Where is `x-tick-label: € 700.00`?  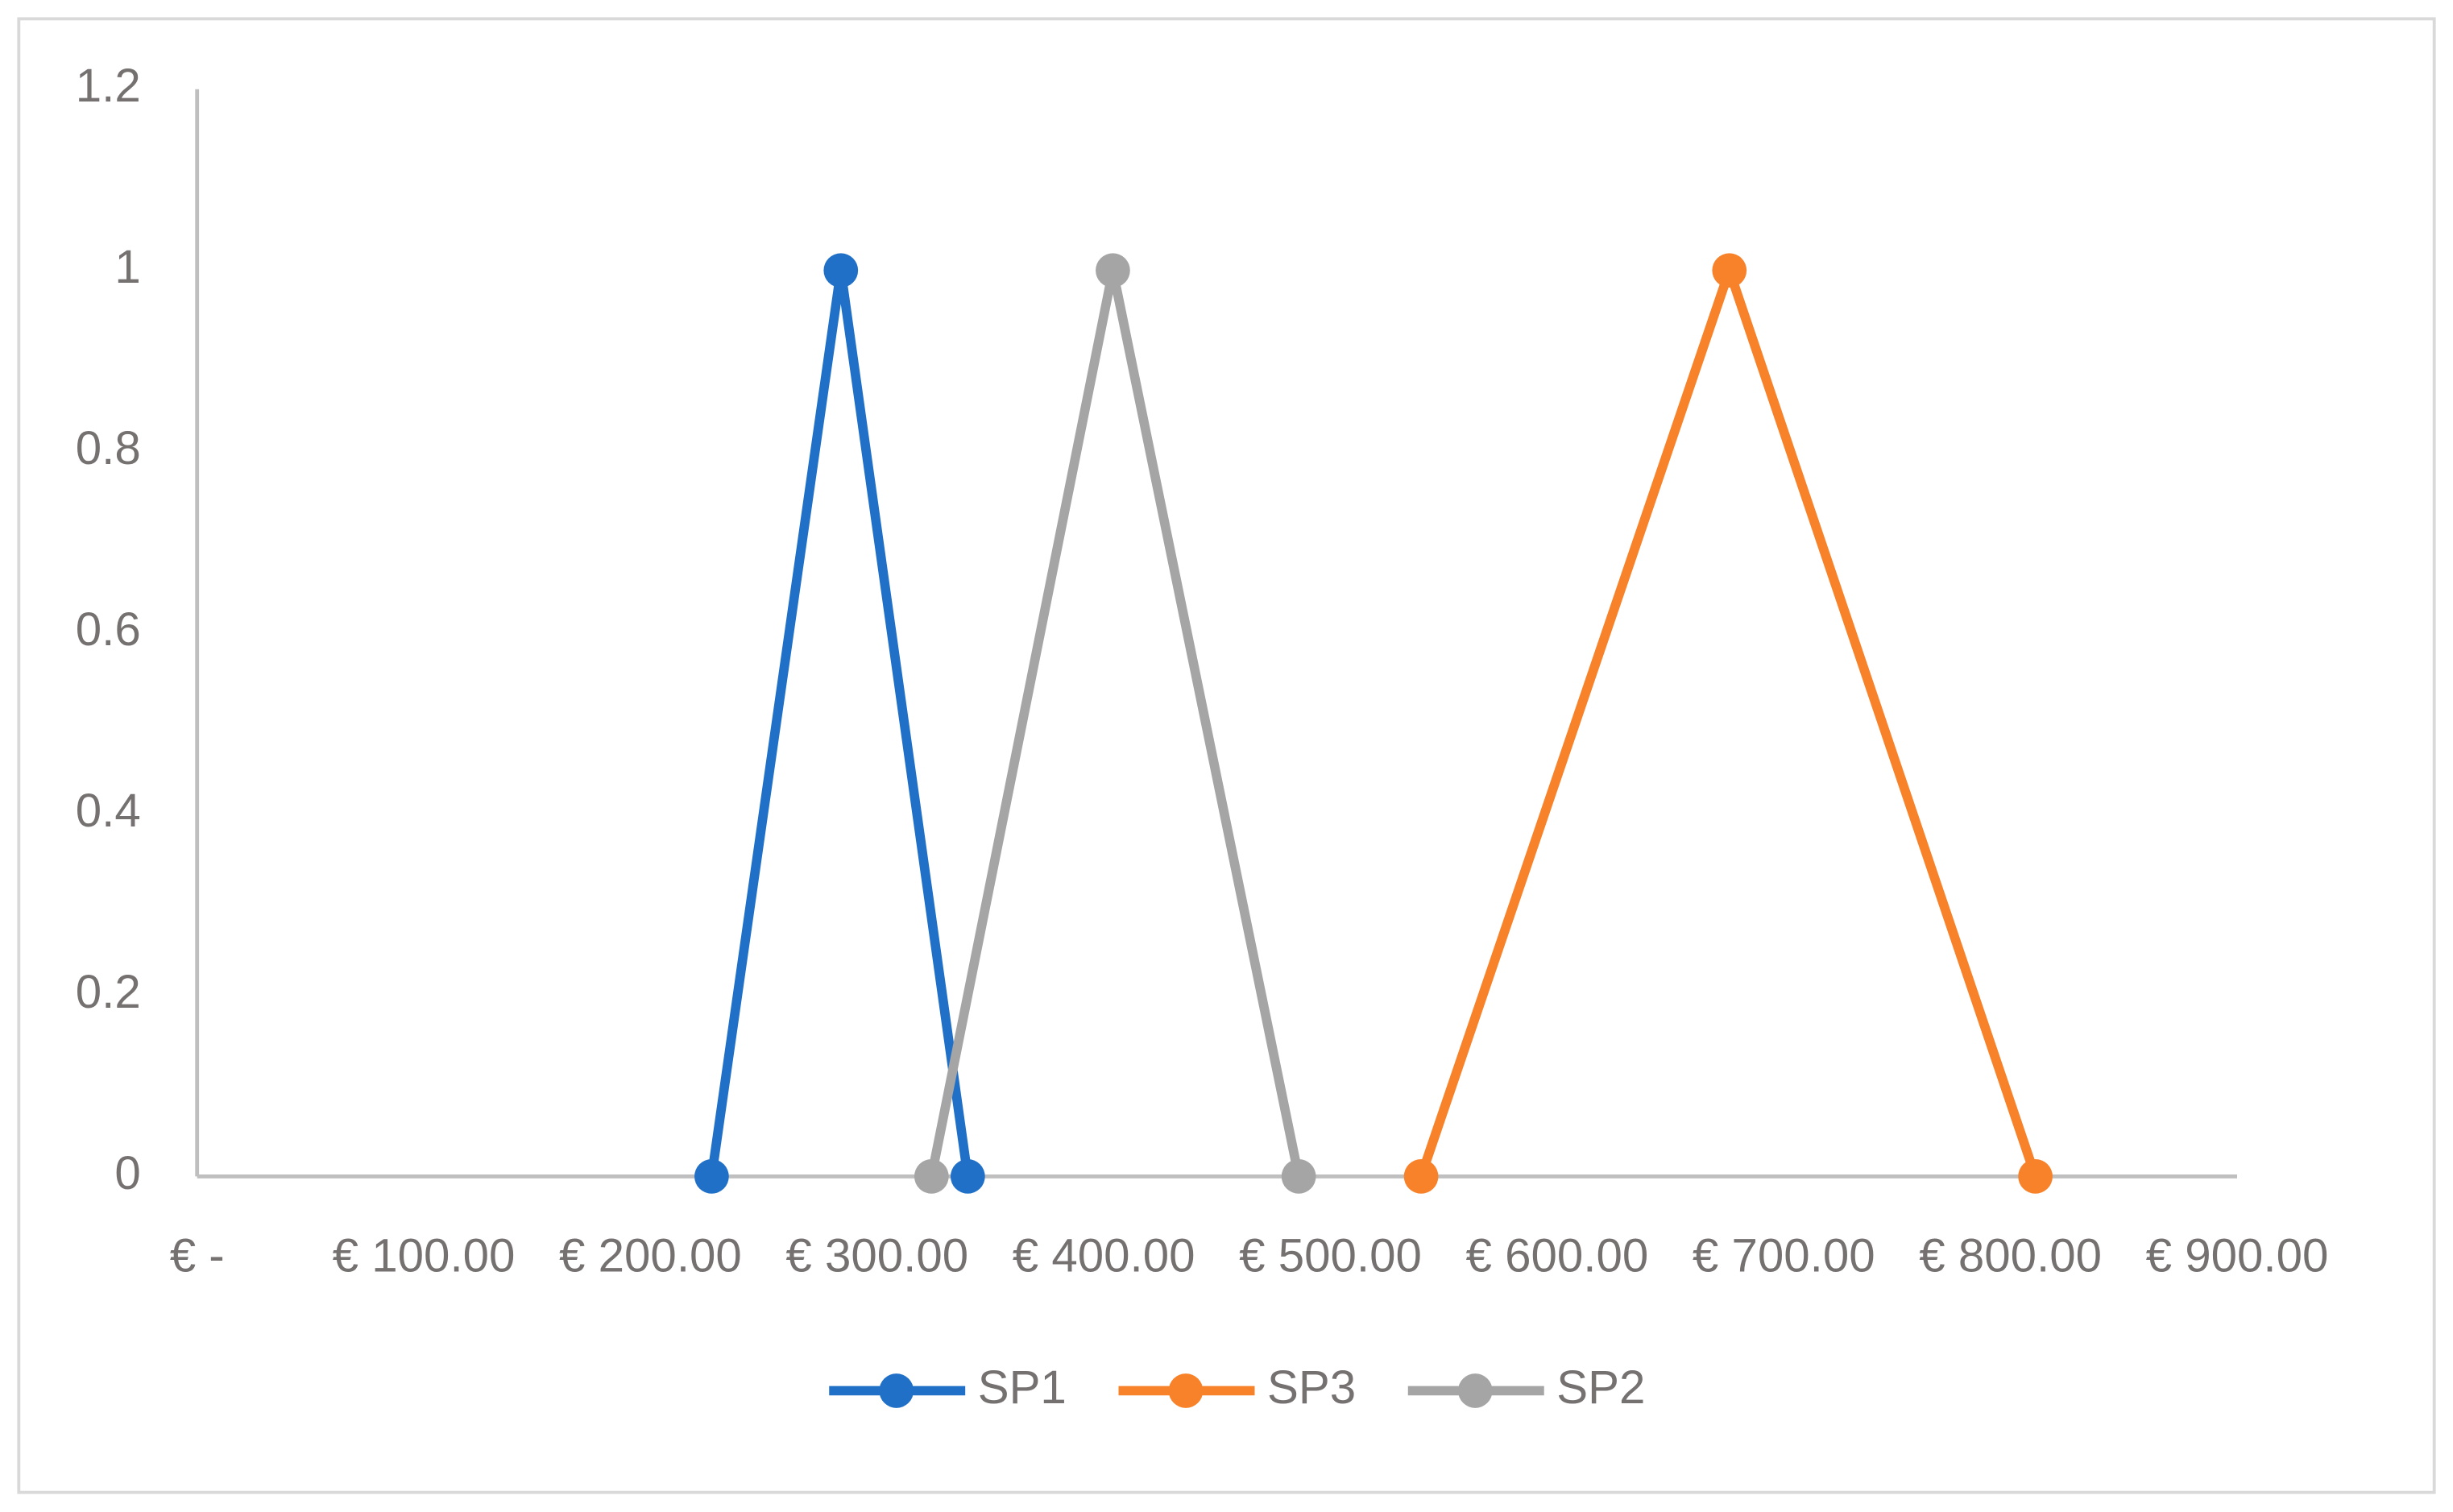
x-tick-label: € 700.00 is located at coordinates (1784, 1256).